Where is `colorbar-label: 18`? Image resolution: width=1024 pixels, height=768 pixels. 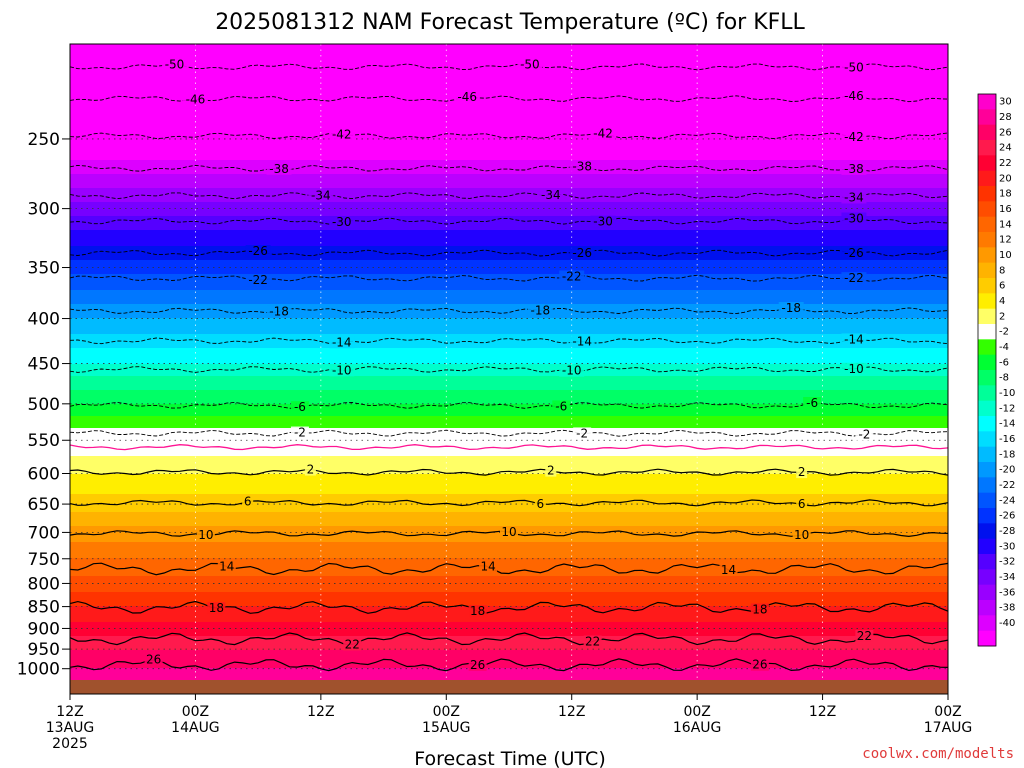 colorbar-label: 18 is located at coordinates (1005, 194).